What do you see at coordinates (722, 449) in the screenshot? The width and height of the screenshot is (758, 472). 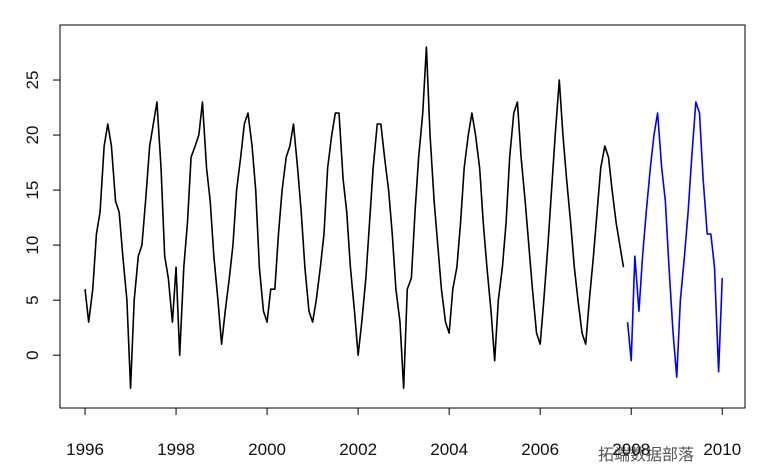 I see `x-tick-label: 2010` at bounding box center [722, 449].